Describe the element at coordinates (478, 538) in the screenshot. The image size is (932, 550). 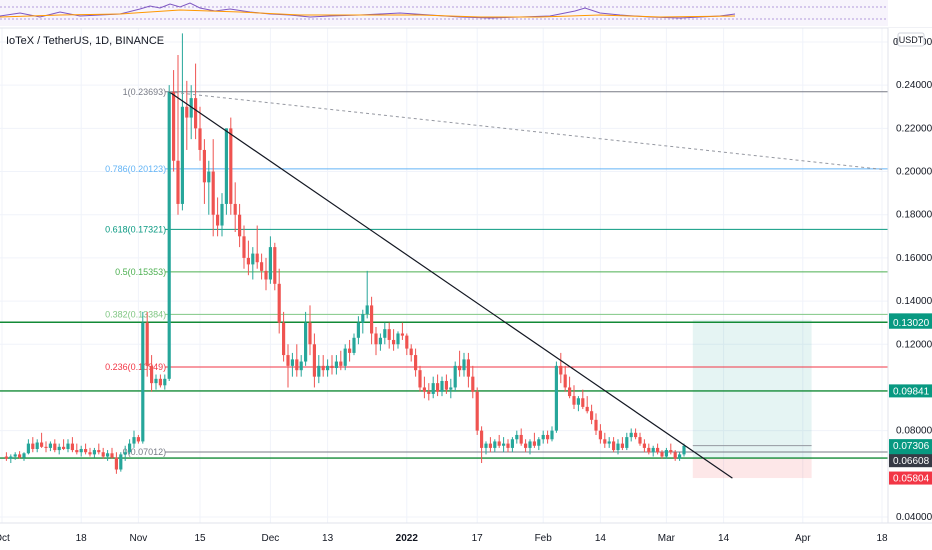
I see `time-axis-label: 17` at that location.